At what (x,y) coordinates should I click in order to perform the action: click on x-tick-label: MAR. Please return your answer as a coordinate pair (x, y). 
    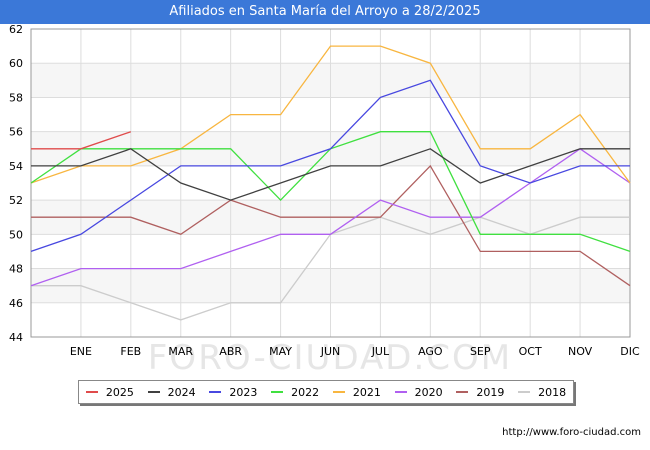
    Looking at the image, I should click on (180, 351).